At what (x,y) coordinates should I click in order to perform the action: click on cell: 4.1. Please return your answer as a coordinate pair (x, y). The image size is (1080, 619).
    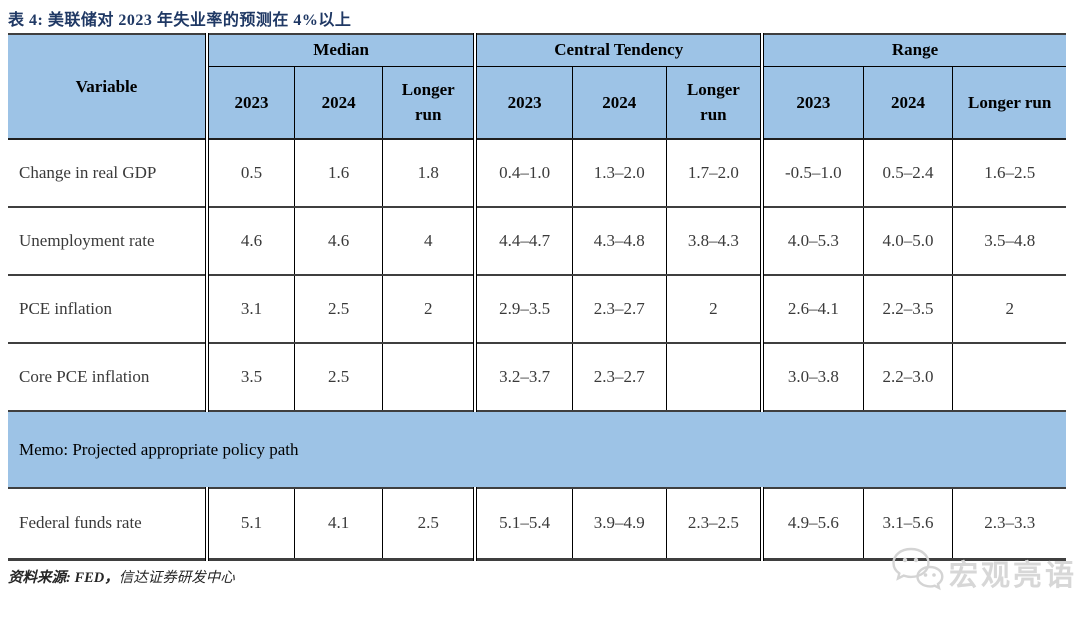
    Looking at the image, I should click on (338, 524).